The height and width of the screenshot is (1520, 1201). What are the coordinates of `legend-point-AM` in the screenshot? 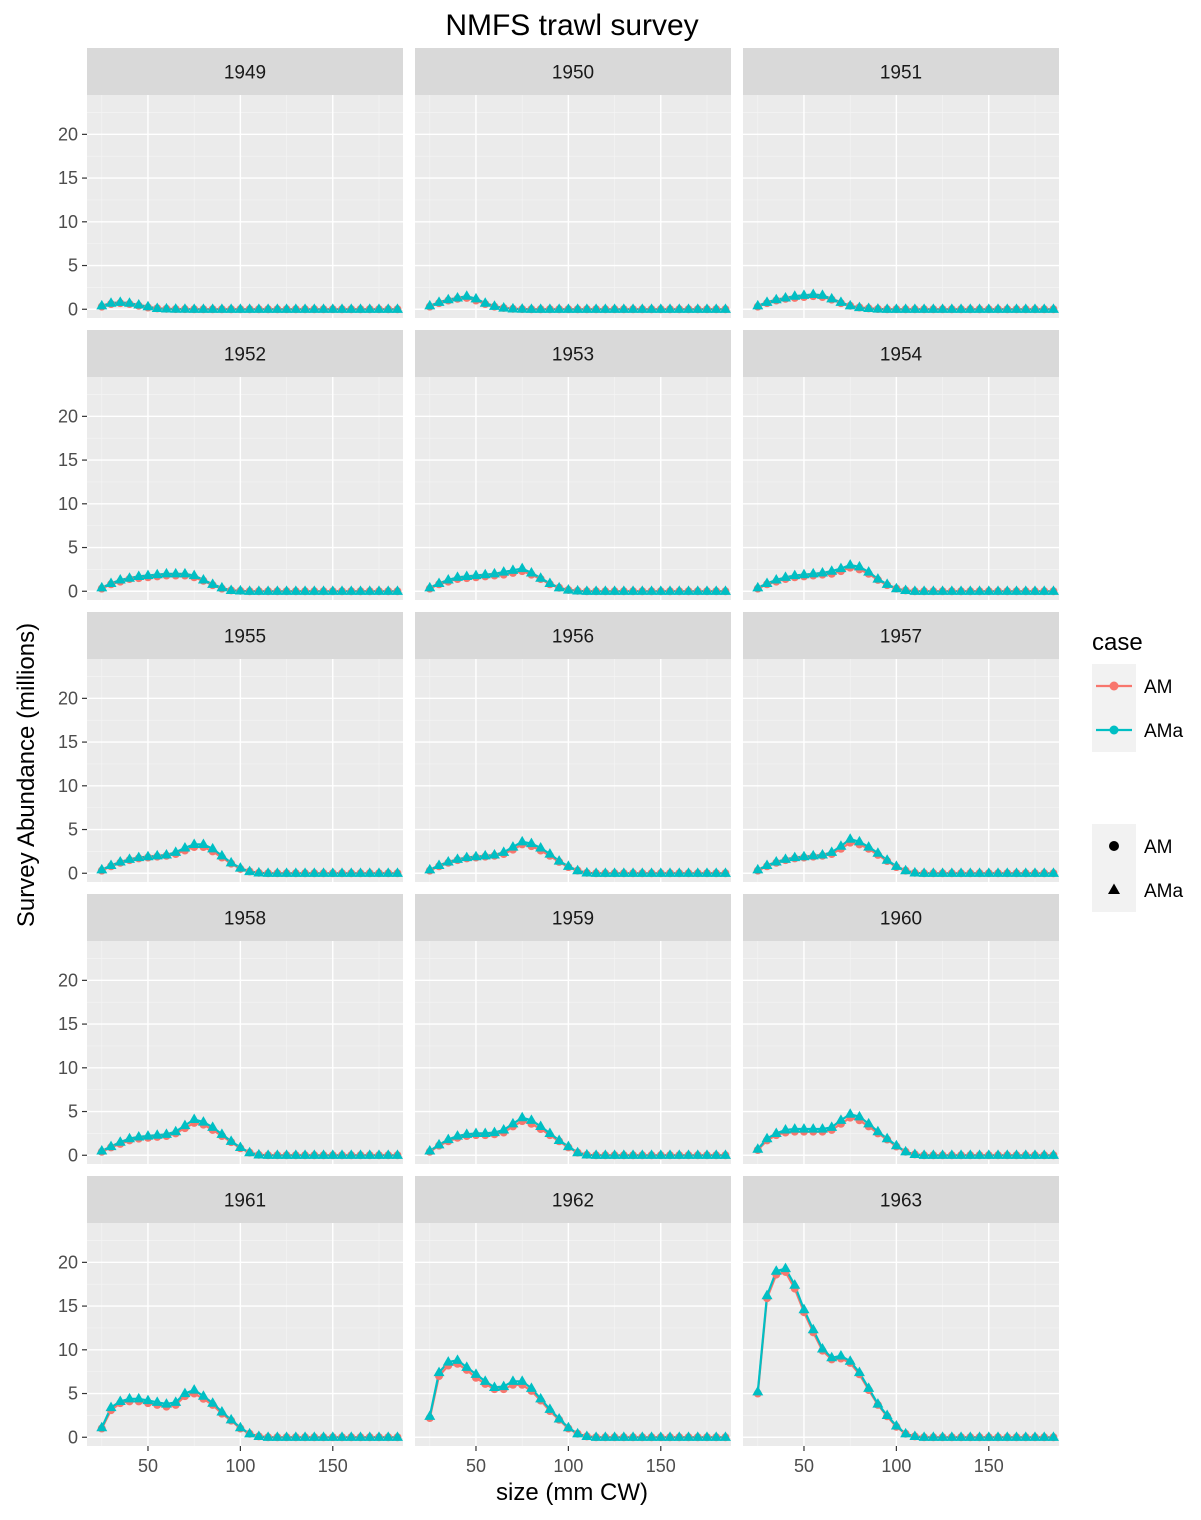 It's located at (1114, 686).